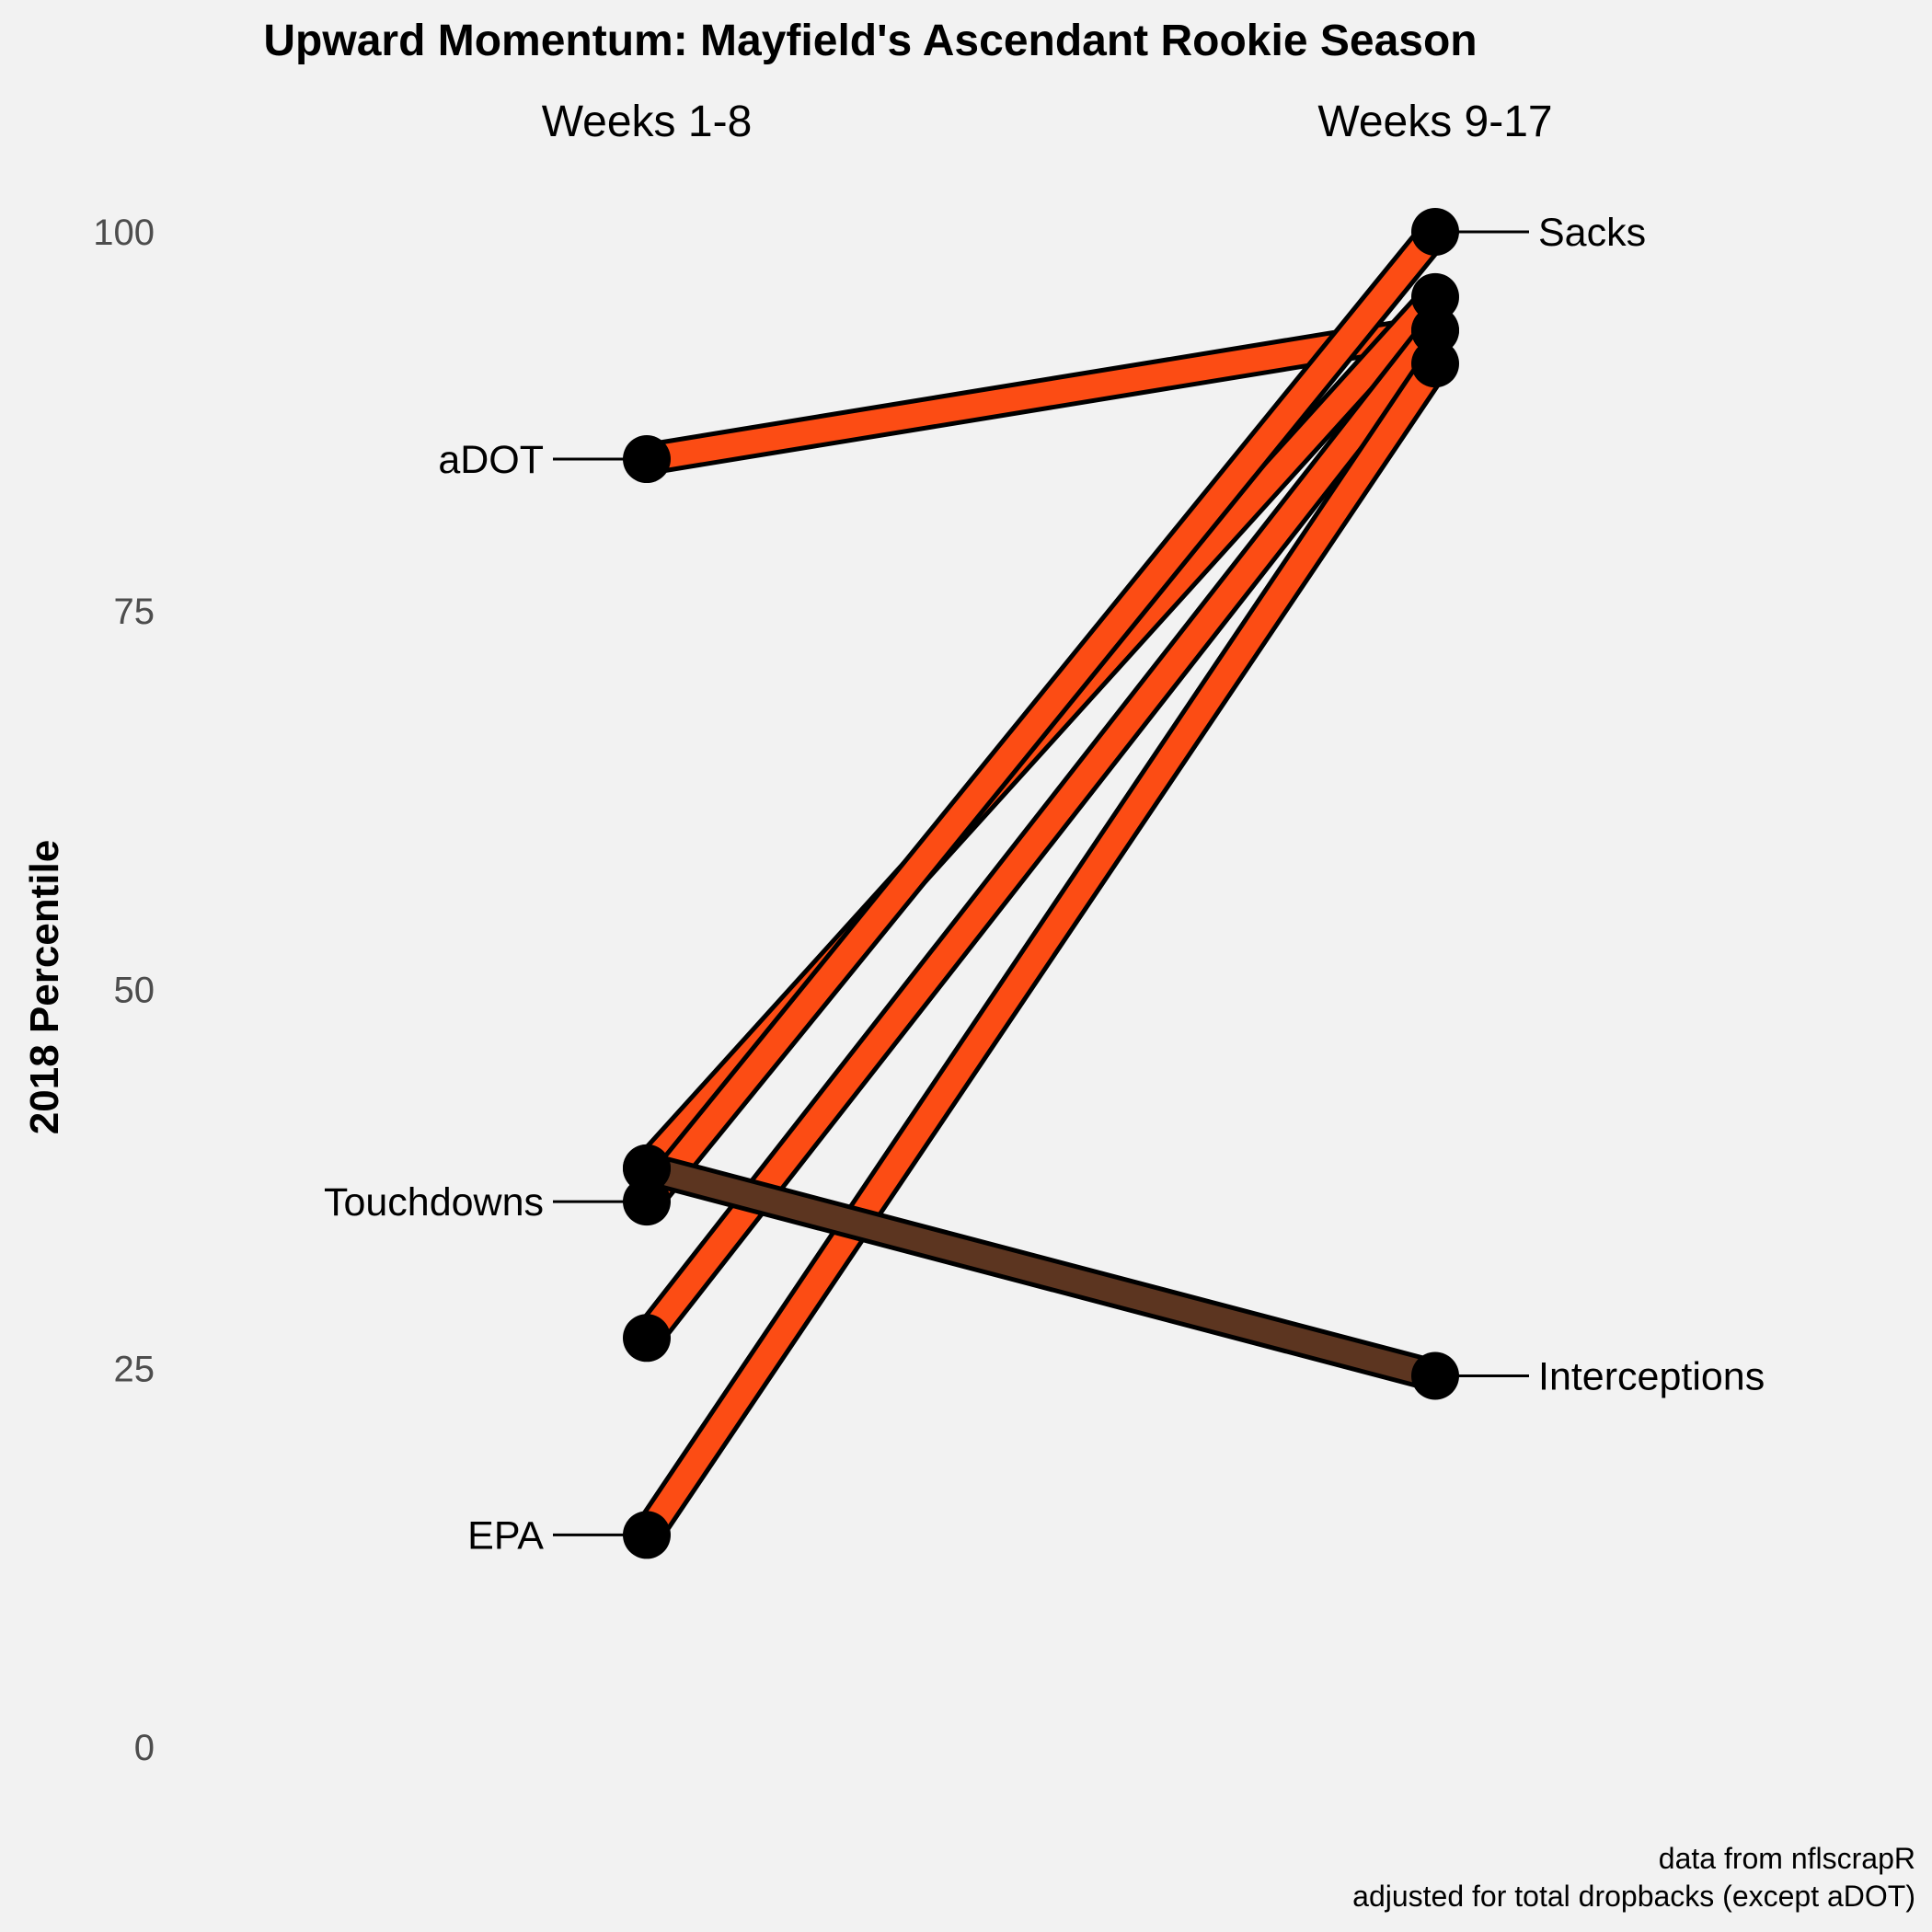 This screenshot has width=1932, height=1932. Describe the element at coordinates (134, 612) in the screenshot. I see `y-tick-label: 75` at that location.